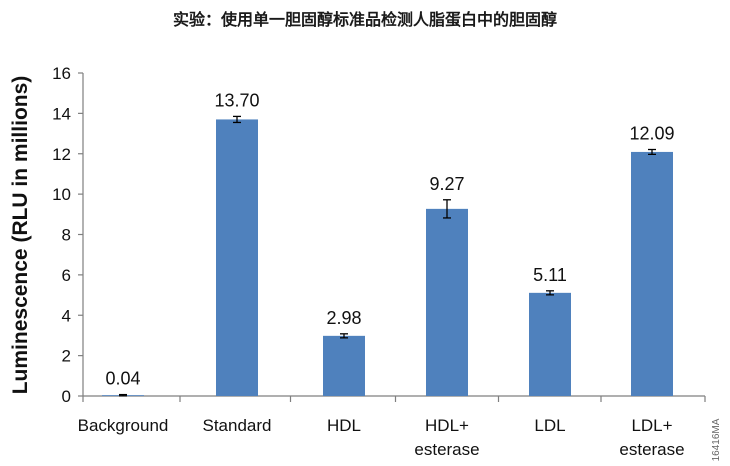  I want to click on y-tick-label: 10, so click(61, 194).